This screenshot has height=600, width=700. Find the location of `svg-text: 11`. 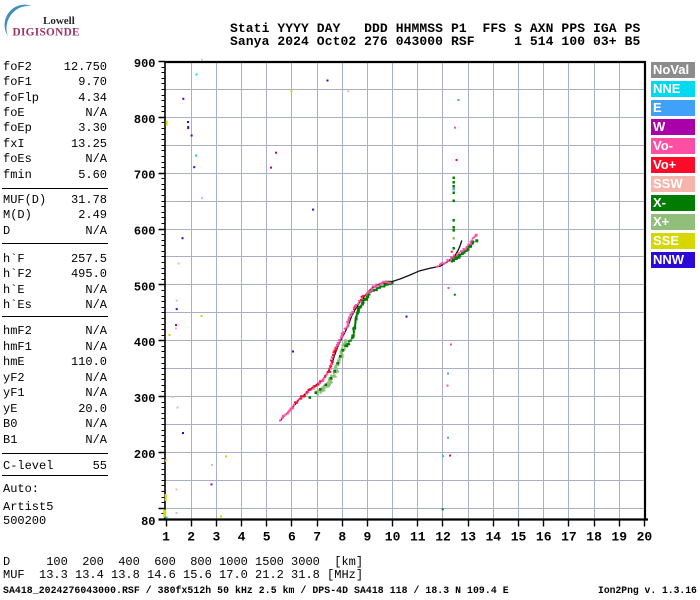

svg-text: 11 is located at coordinates (418, 537).